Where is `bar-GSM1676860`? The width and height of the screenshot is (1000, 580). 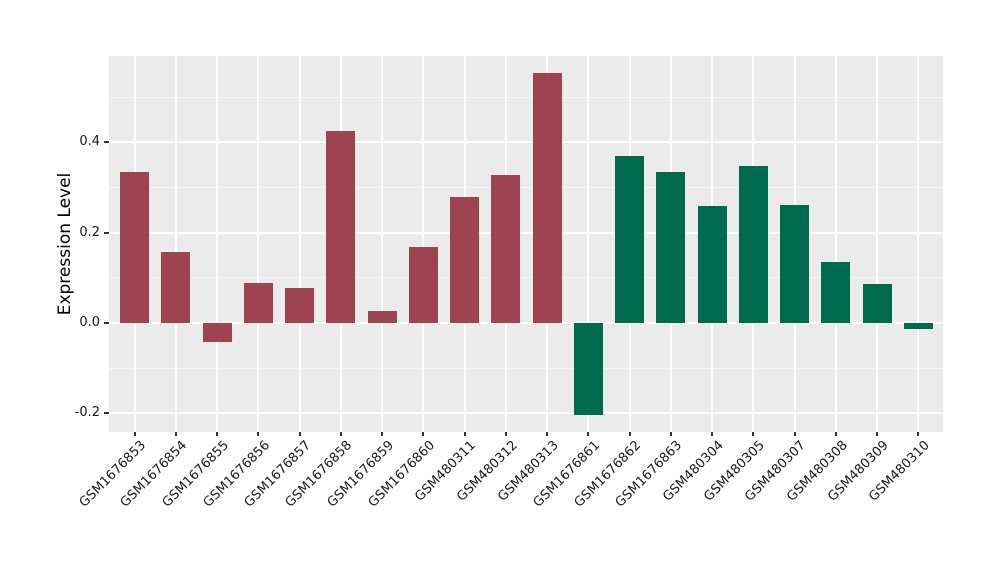
bar-GSM1676860 is located at coordinates (423, 285).